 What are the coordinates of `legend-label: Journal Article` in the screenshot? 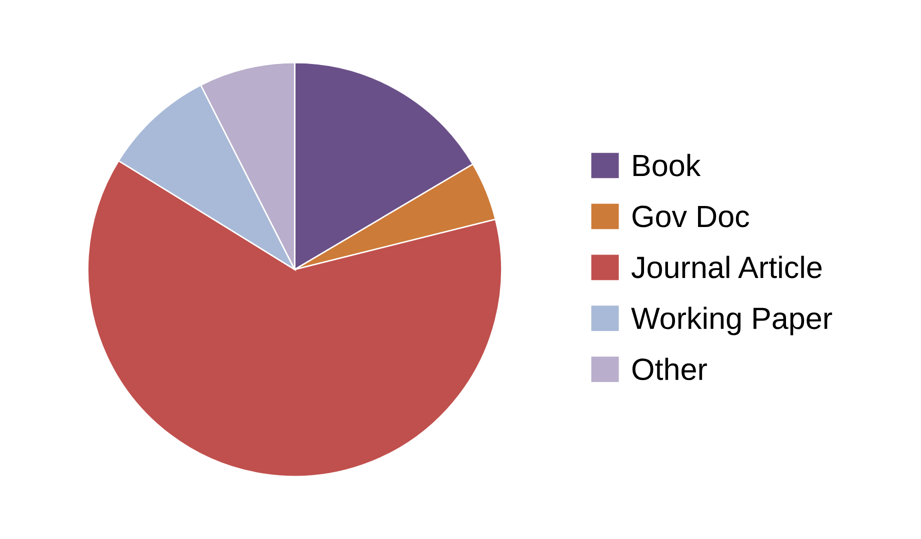 It's located at (726, 267).